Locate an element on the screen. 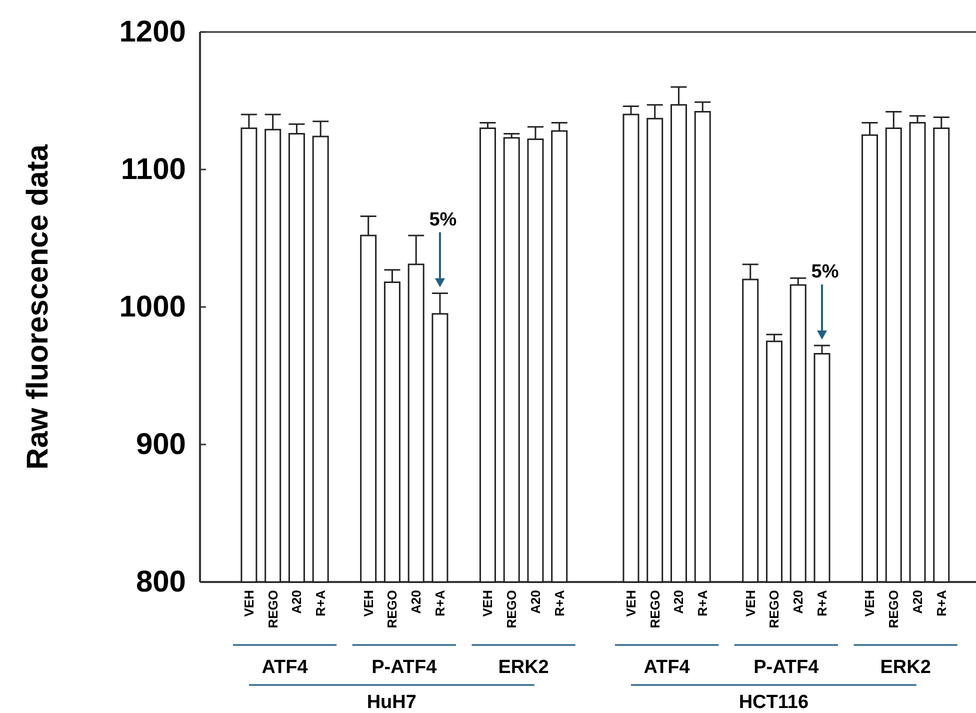 The height and width of the screenshot is (713, 976). y-tick-label: 1200 is located at coordinates (152, 32).